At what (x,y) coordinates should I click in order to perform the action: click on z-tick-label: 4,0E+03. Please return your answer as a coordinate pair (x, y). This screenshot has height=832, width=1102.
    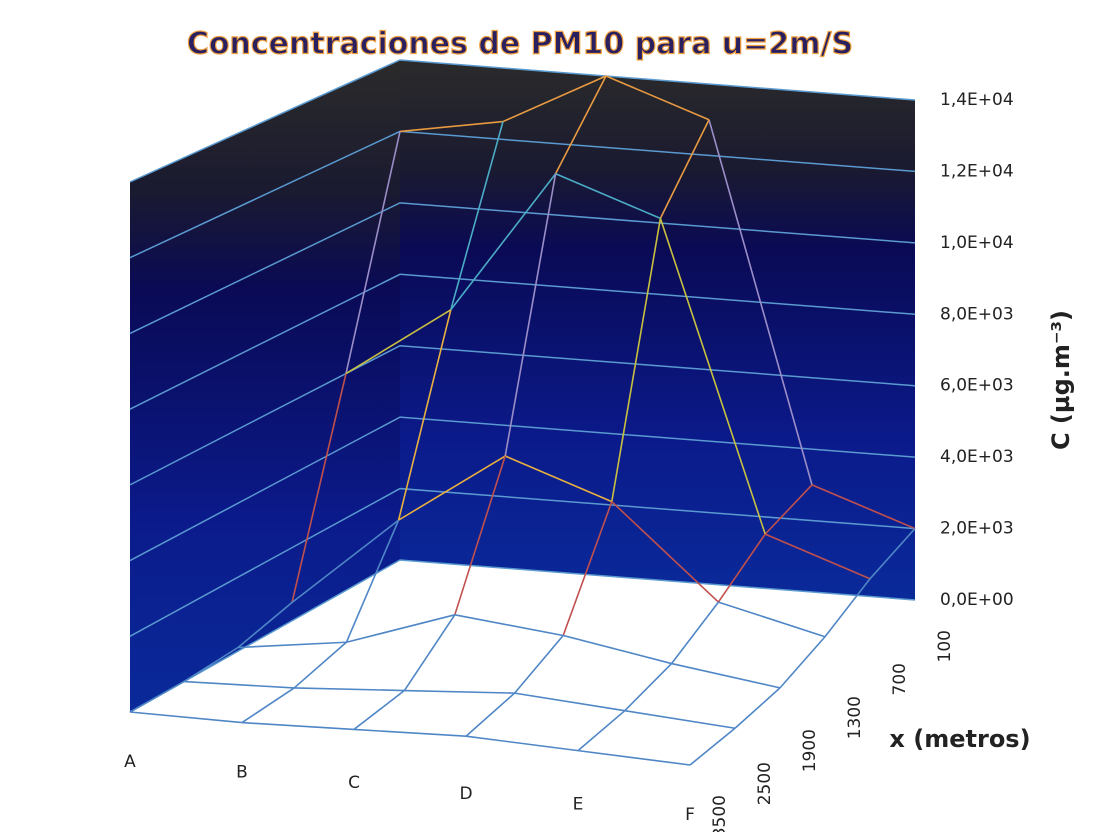
    Looking at the image, I should click on (977, 457).